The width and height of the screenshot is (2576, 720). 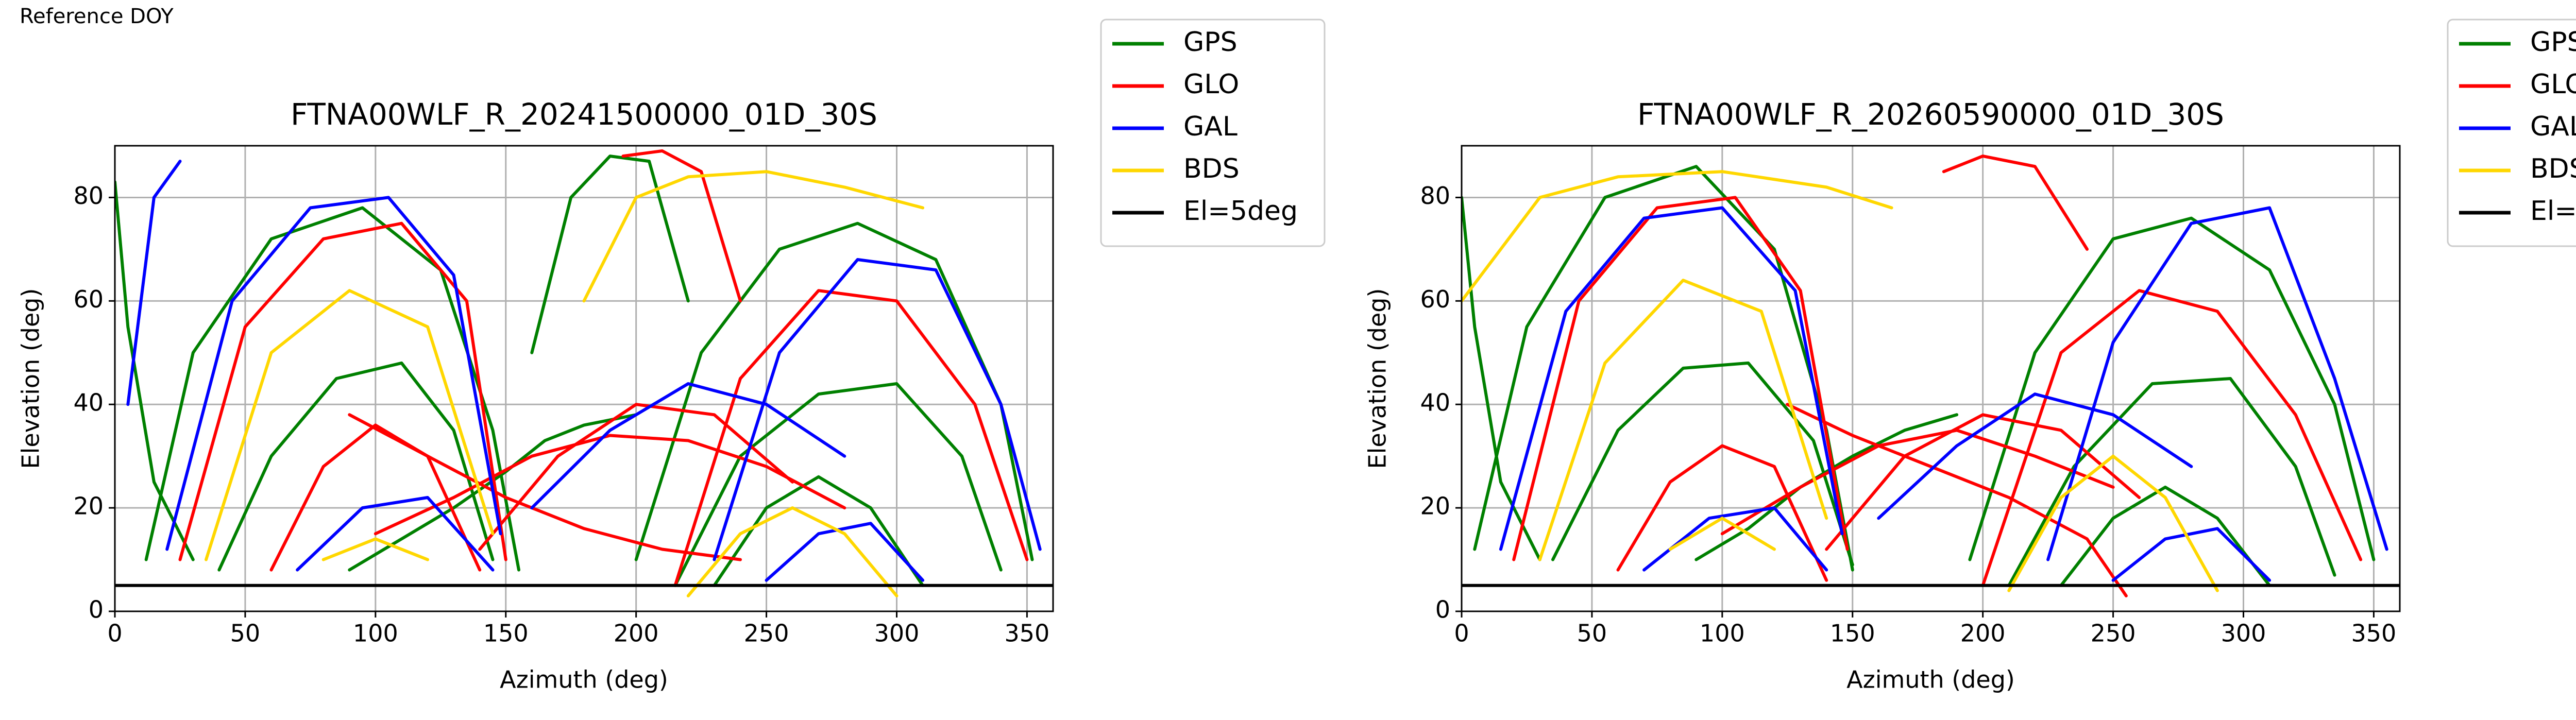 What do you see at coordinates (97, 16) in the screenshot?
I see `figure-label: Reference DOY` at bounding box center [97, 16].